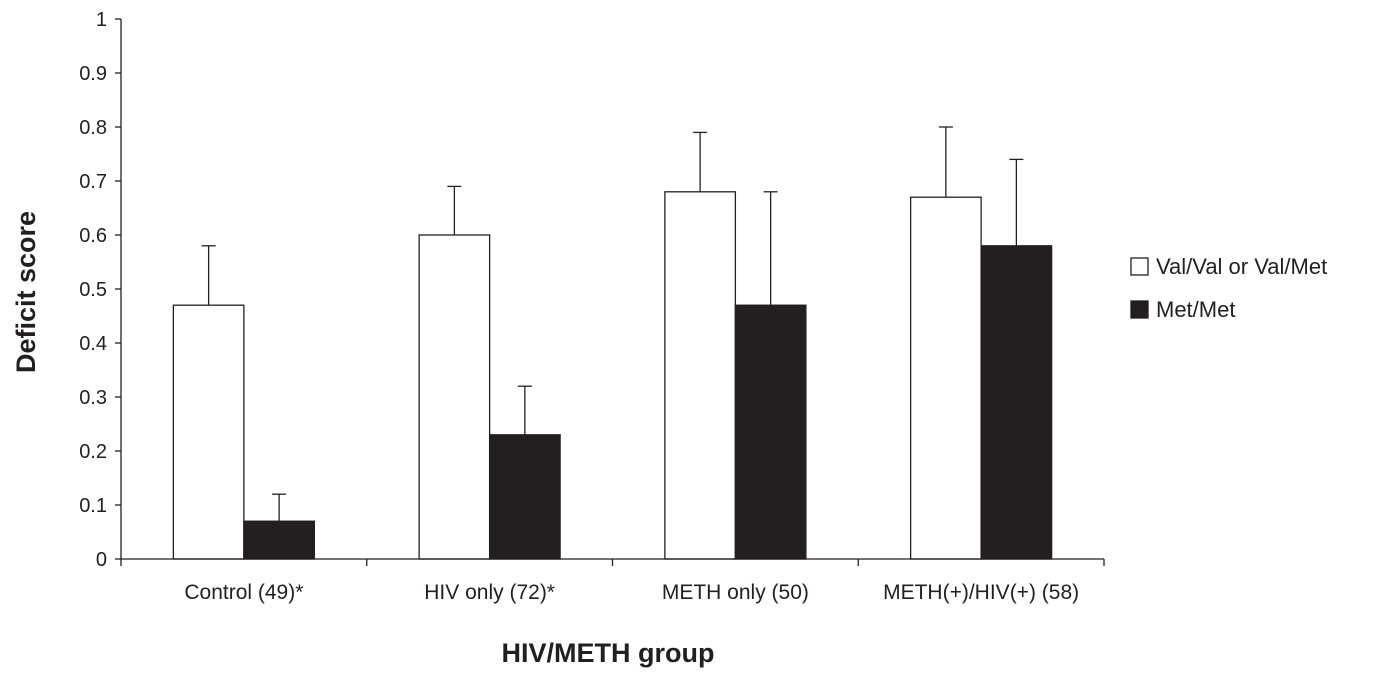 The image size is (1376, 675). What do you see at coordinates (981, 592) in the screenshot?
I see `x-tick-label: METH(+)/HIV(+) (58)` at bounding box center [981, 592].